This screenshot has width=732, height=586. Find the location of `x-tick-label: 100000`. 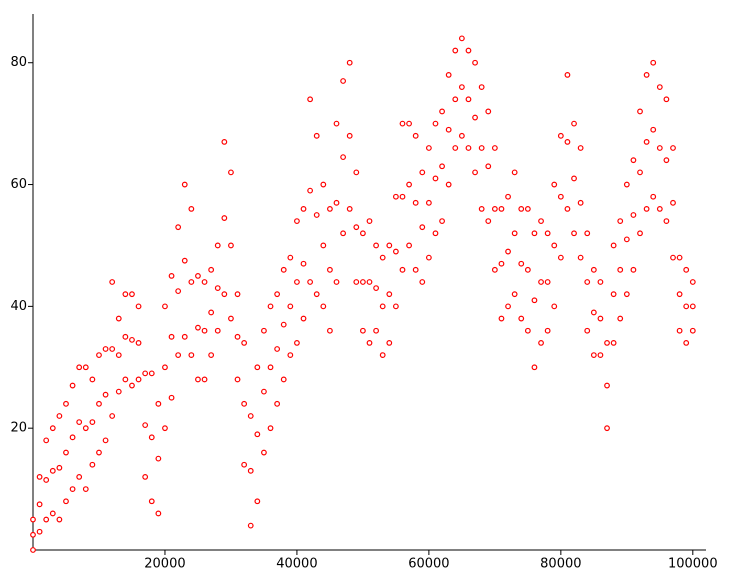

x-tick-label: 100000 is located at coordinates (693, 564).